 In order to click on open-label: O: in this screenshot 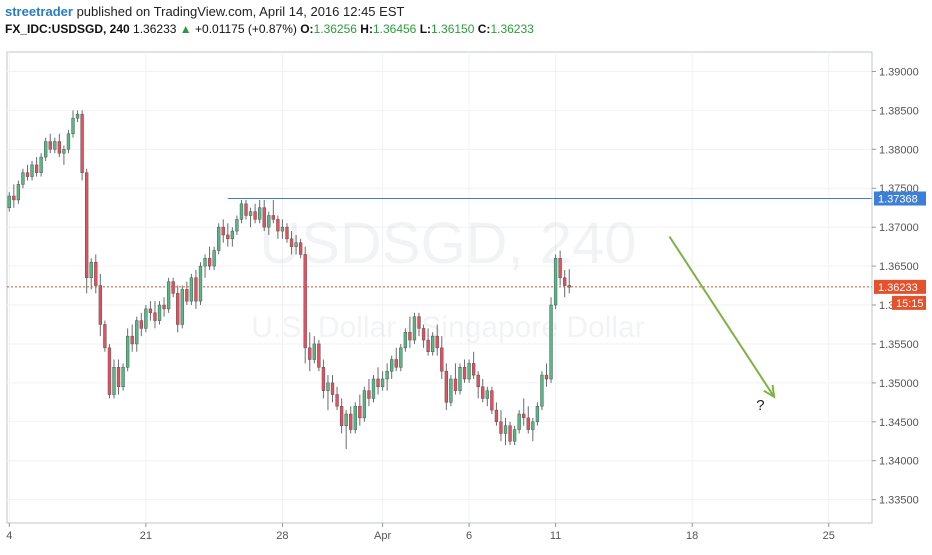, I will do `click(307, 29)`.